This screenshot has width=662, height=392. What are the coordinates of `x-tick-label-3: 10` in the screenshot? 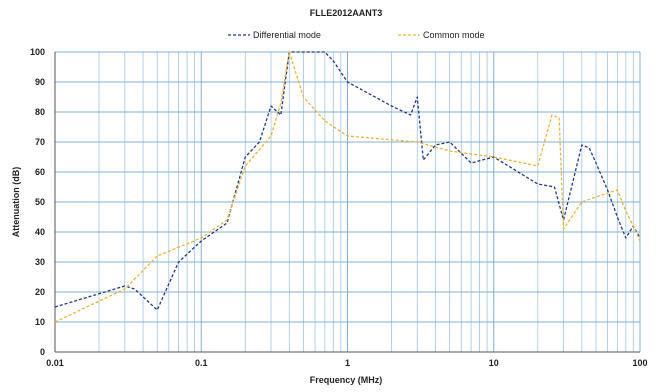 It's located at (494, 363).